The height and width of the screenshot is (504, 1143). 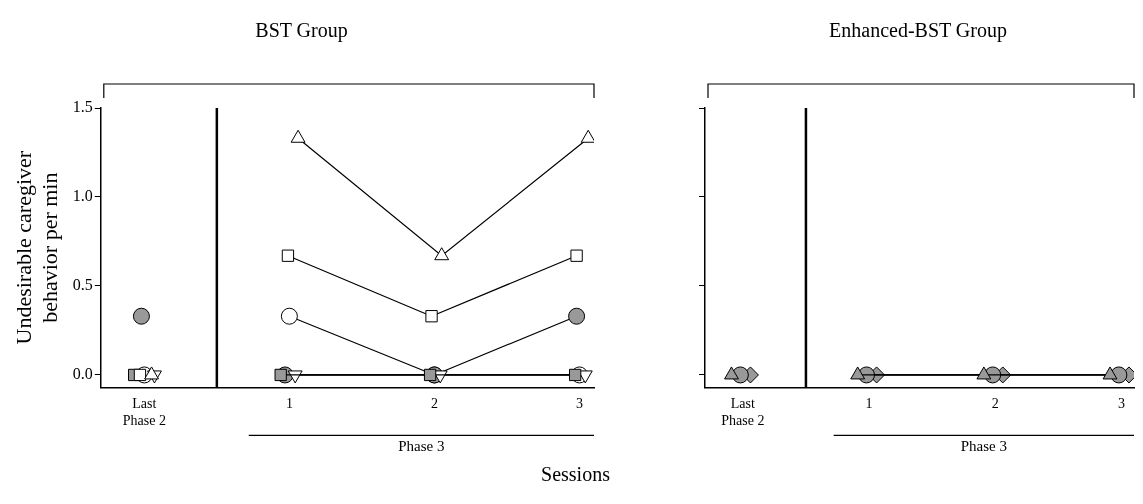 What do you see at coordinates (575, 474) in the screenshot?
I see `x-axis-title: Sessions` at bounding box center [575, 474].